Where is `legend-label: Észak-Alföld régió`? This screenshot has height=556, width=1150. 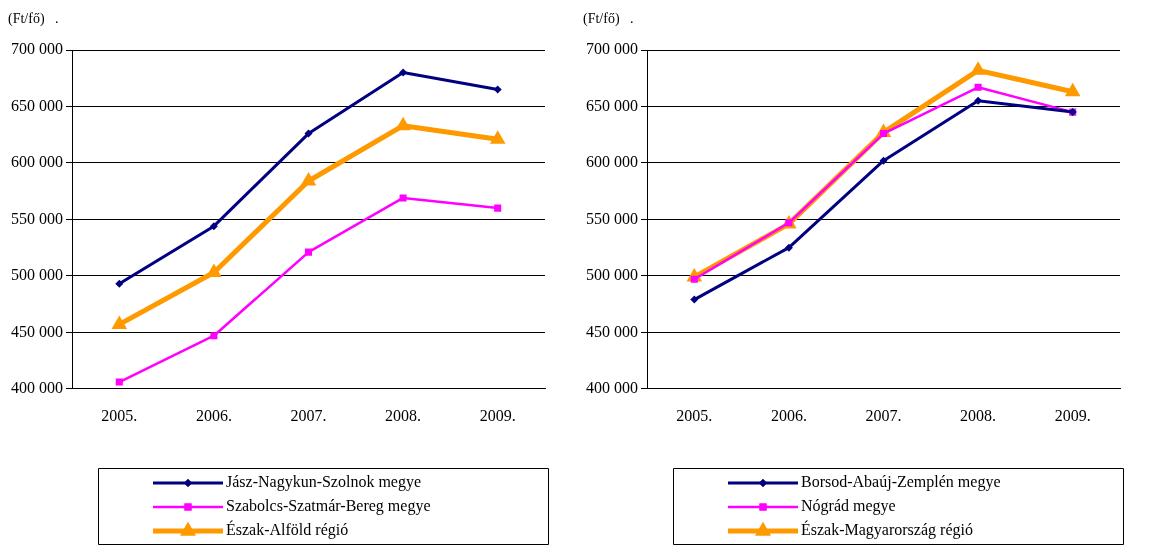 legend-label: Észak-Alföld régió is located at coordinates (287, 530).